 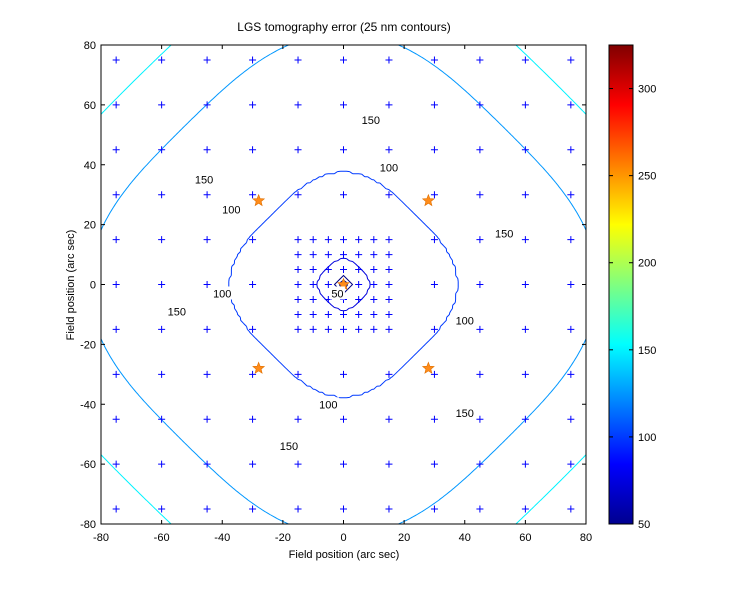 I want to click on colorbar-ticks: 50 100 150 200 250 300, so click(x=632, y=307).